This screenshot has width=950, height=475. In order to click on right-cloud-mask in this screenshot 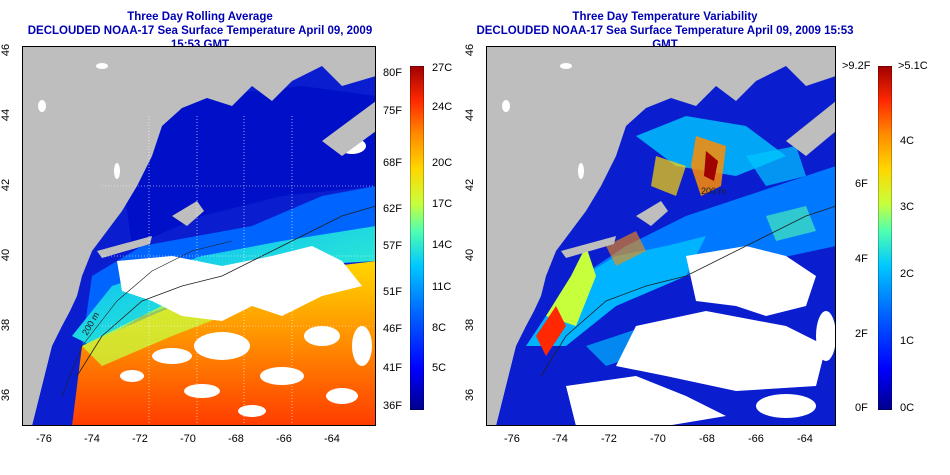, I will do `click(701, 336)`.